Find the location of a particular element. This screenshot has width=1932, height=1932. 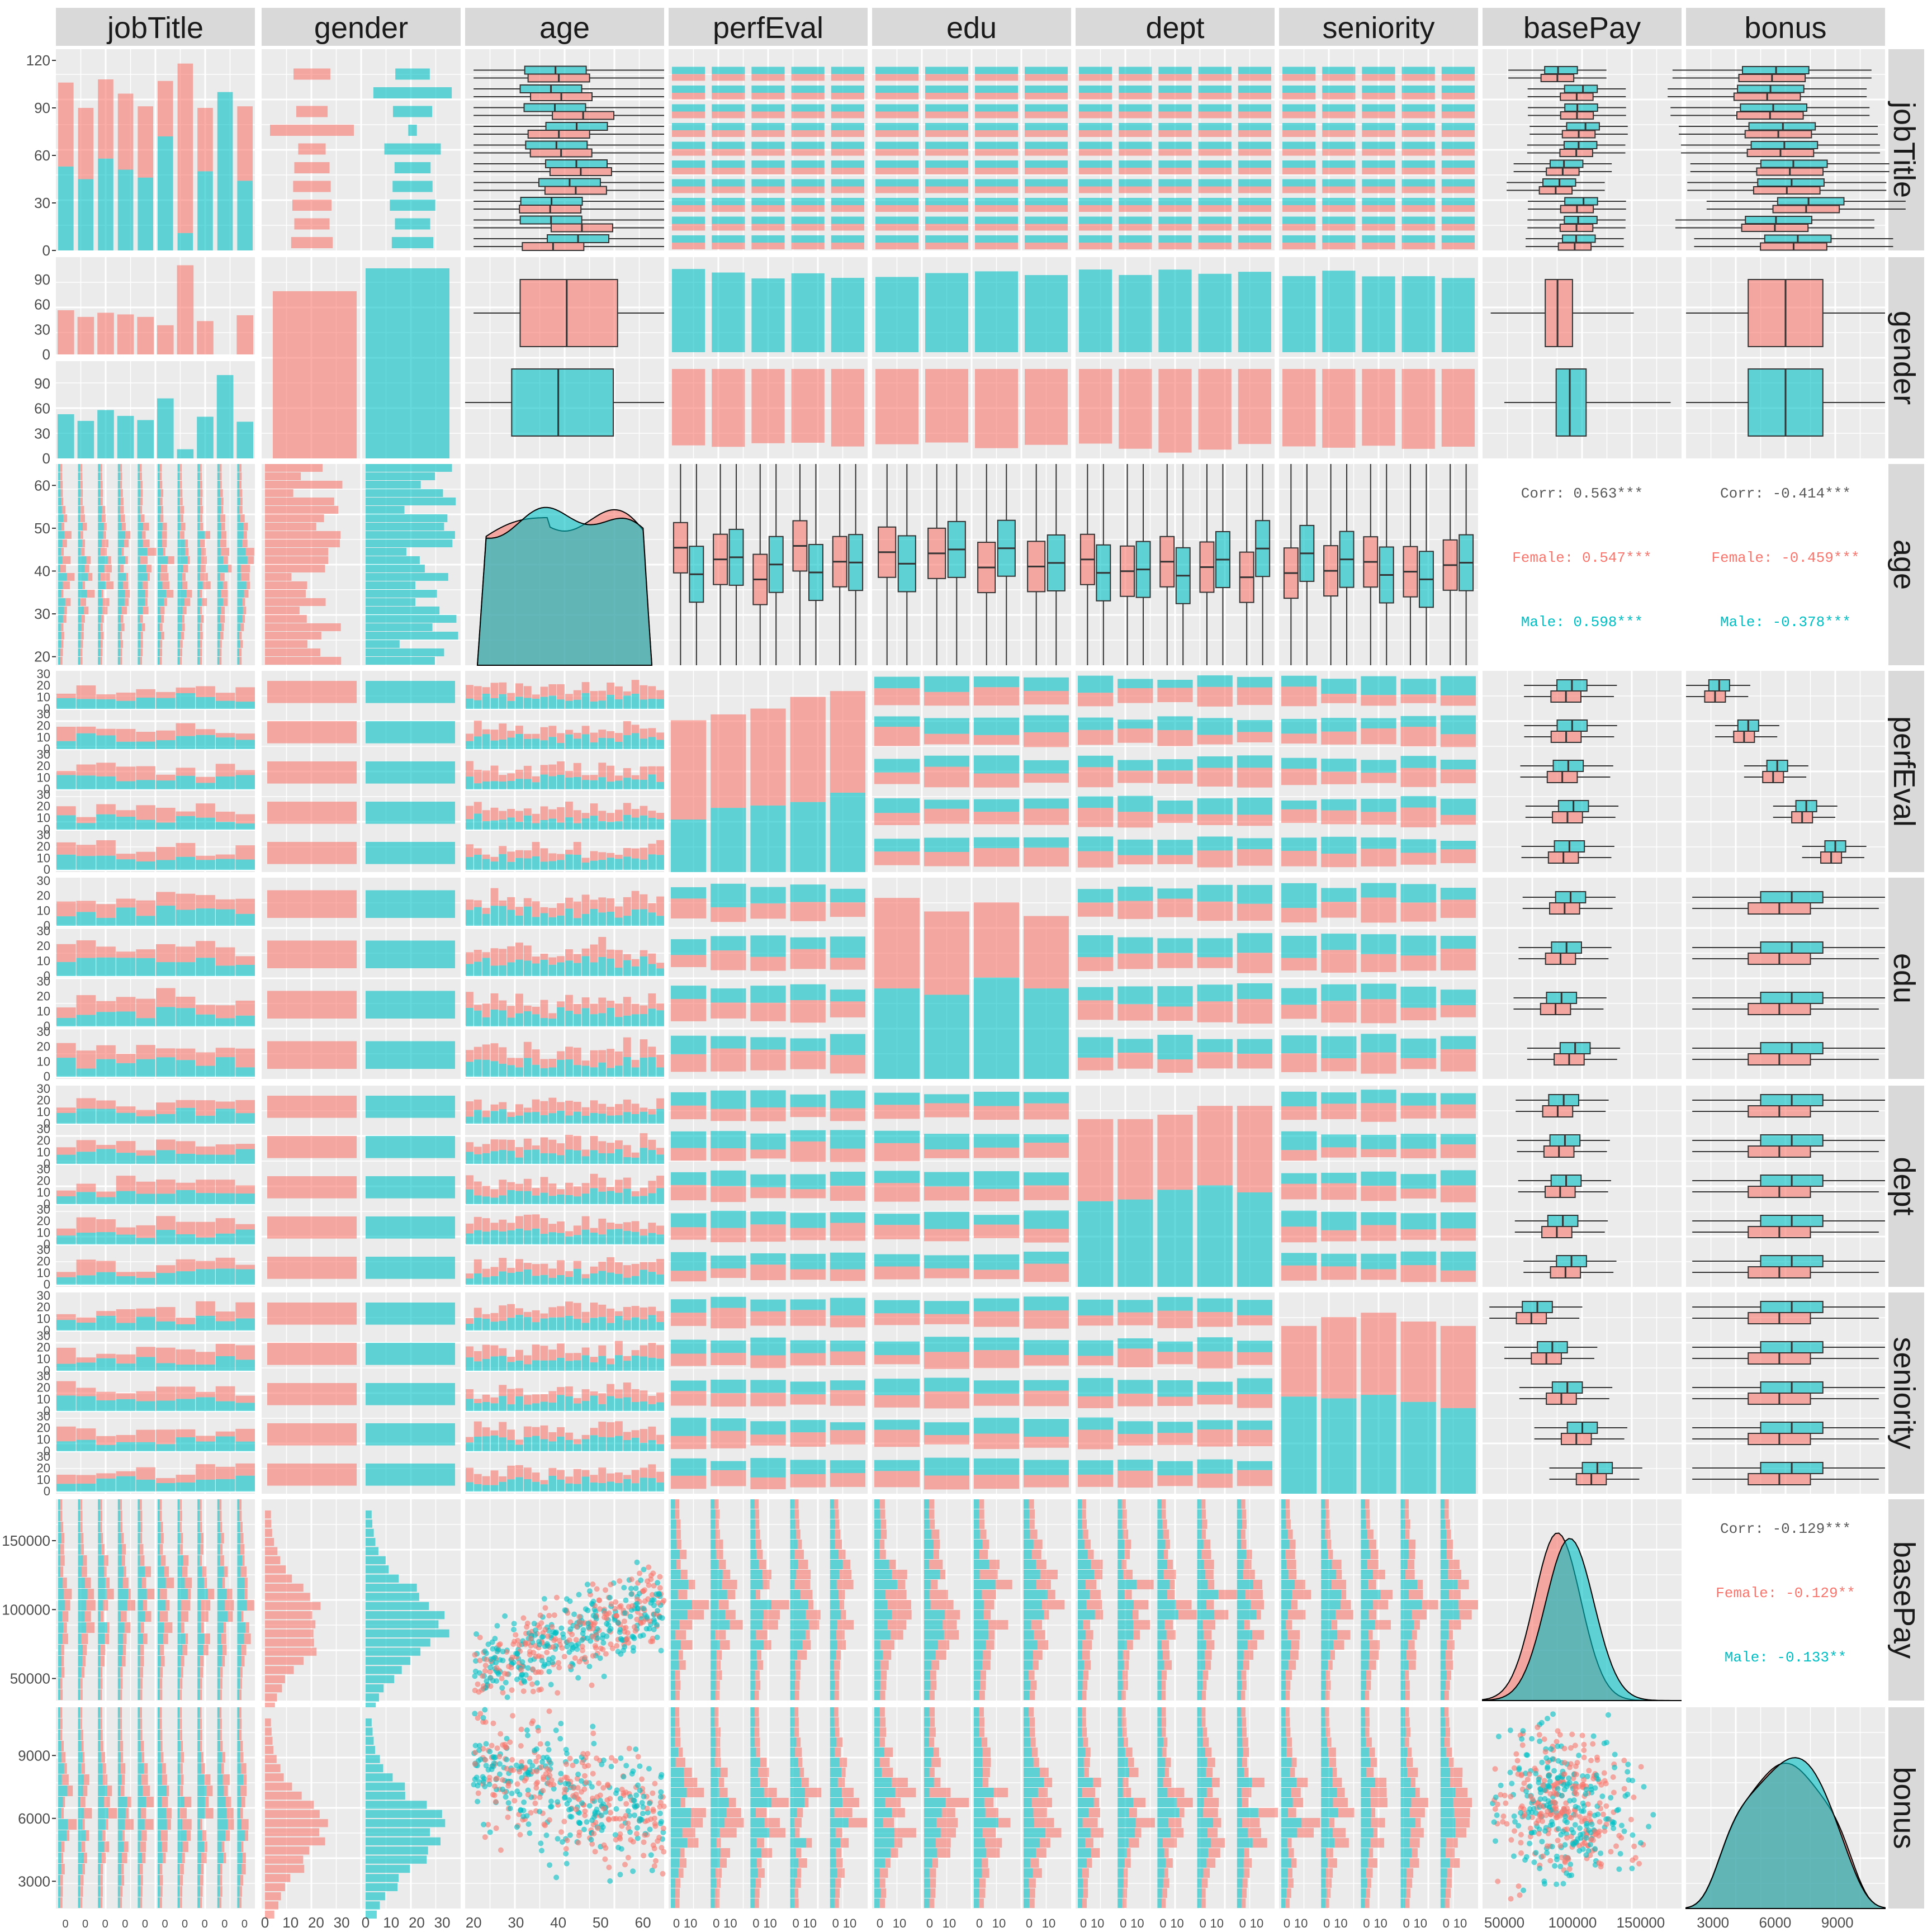

dept-gender-male-bar is located at coordinates (410, 1107).